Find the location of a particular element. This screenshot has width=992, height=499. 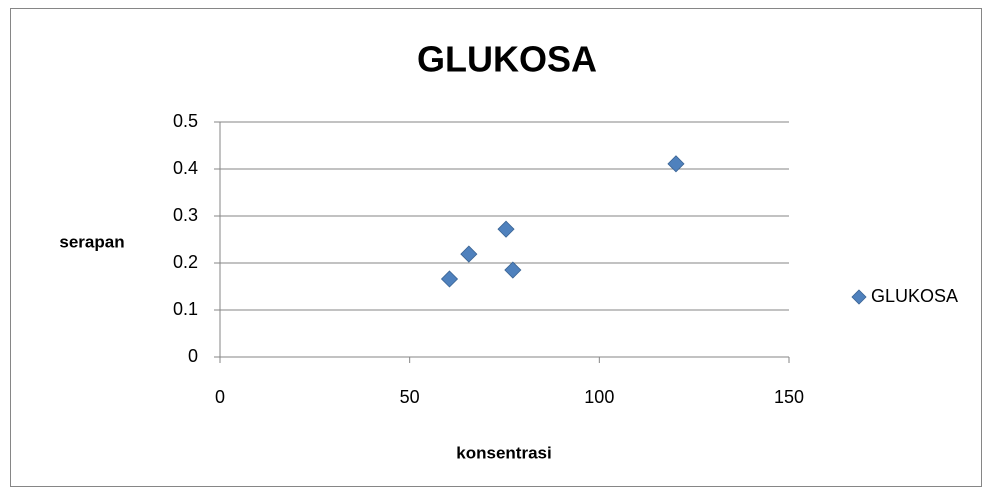

x-tick-label: 150 is located at coordinates (789, 397).